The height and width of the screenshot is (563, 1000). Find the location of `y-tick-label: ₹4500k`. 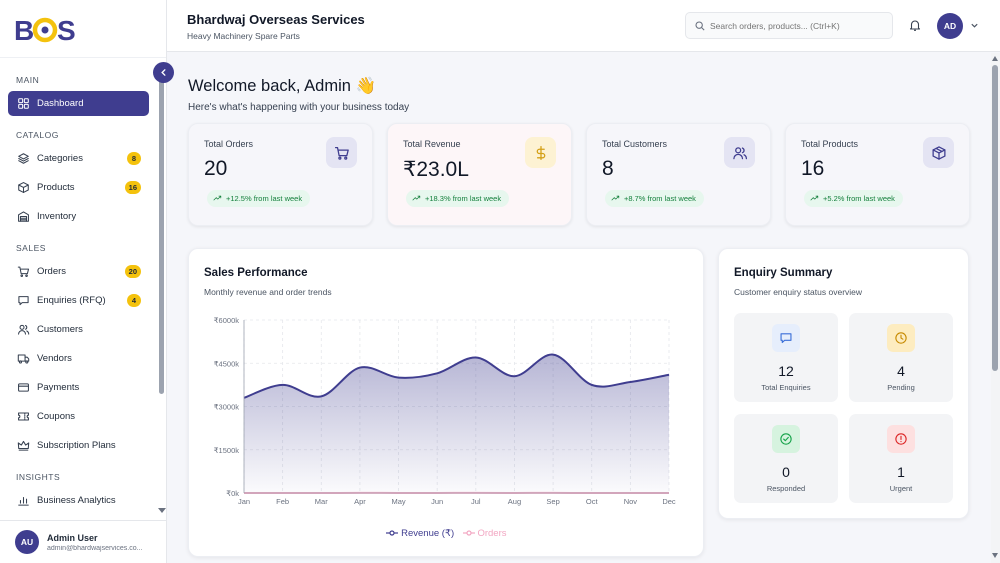

y-tick-label: ₹4500k is located at coordinates (226, 363).